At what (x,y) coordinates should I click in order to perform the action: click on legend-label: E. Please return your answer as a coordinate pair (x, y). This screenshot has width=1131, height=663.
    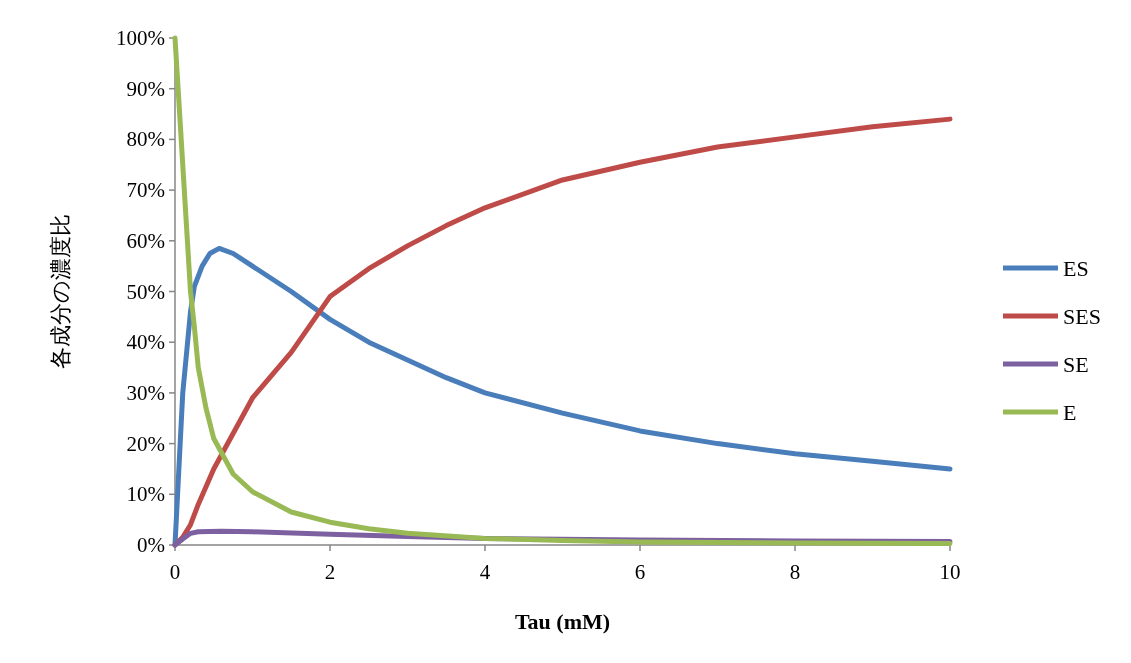
    Looking at the image, I should click on (1070, 412).